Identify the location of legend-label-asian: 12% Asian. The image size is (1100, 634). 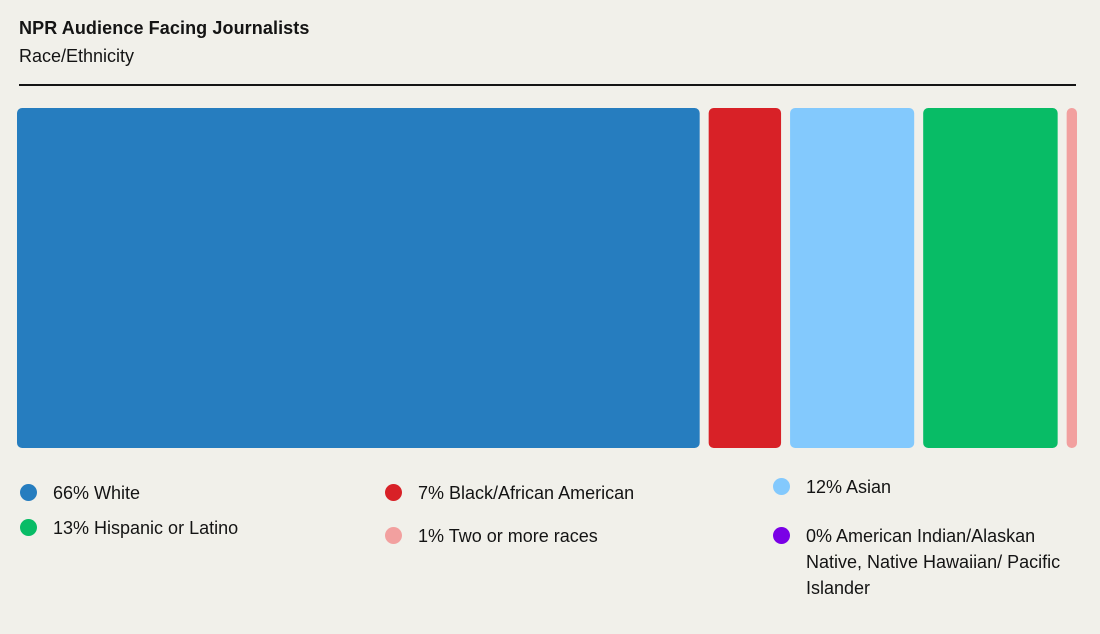
(849, 487).